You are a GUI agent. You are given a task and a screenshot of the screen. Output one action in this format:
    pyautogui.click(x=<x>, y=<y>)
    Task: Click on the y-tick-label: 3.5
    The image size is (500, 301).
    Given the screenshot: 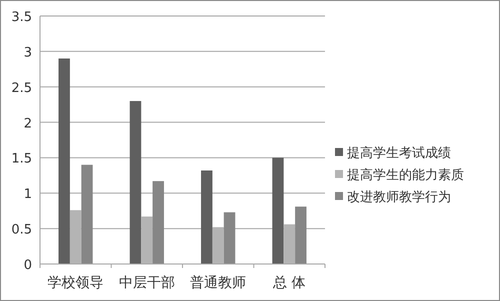 What is the action you would take?
    pyautogui.click(x=21, y=17)
    